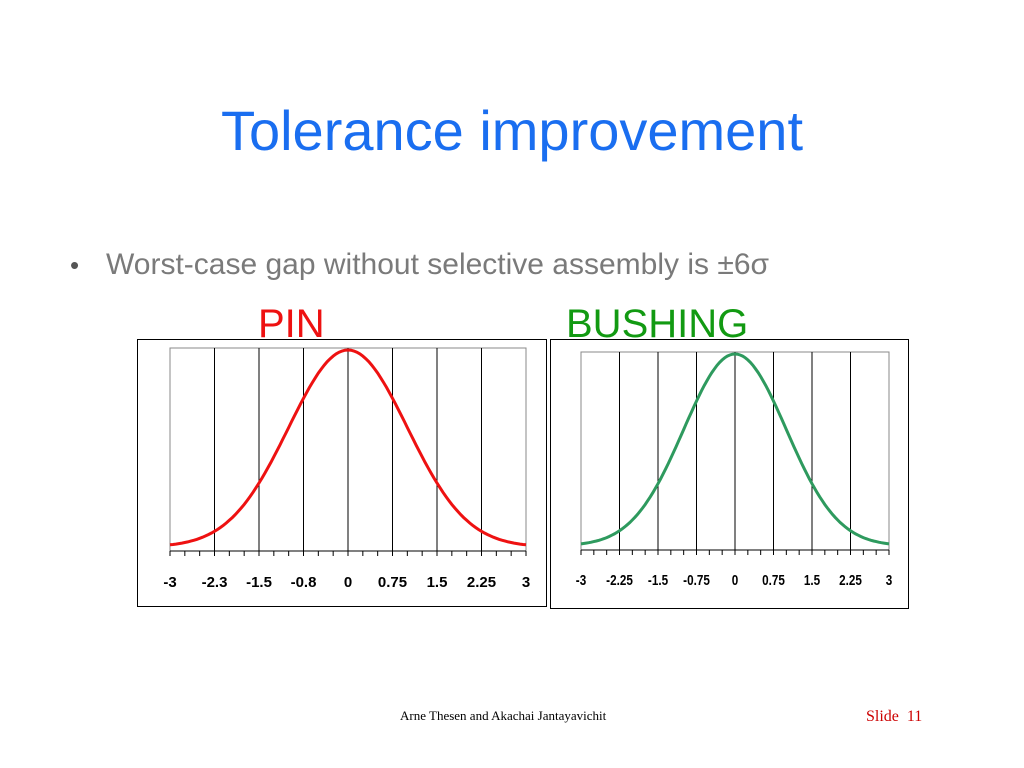  What do you see at coordinates (773, 580) in the screenshot?
I see `bushing-tick-label: 0.75` at bounding box center [773, 580].